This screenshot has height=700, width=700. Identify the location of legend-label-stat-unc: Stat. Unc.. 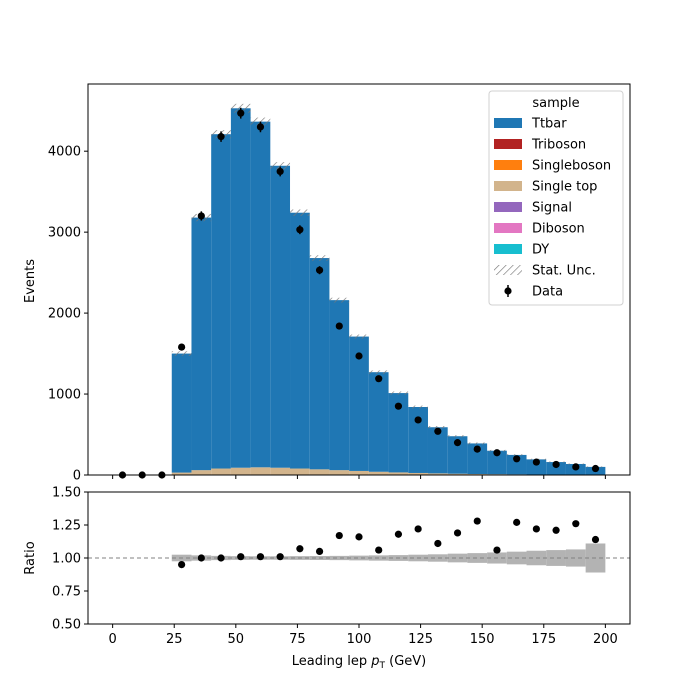
(564, 271).